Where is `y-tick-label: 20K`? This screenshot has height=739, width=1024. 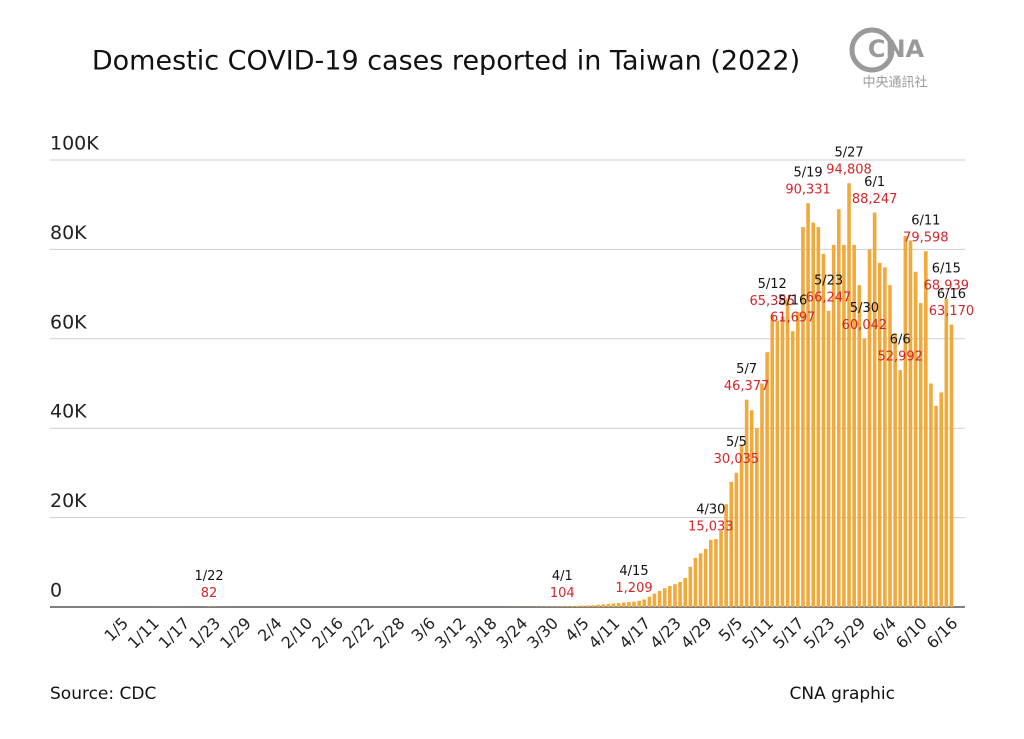 y-tick-label: 20K is located at coordinates (68, 501).